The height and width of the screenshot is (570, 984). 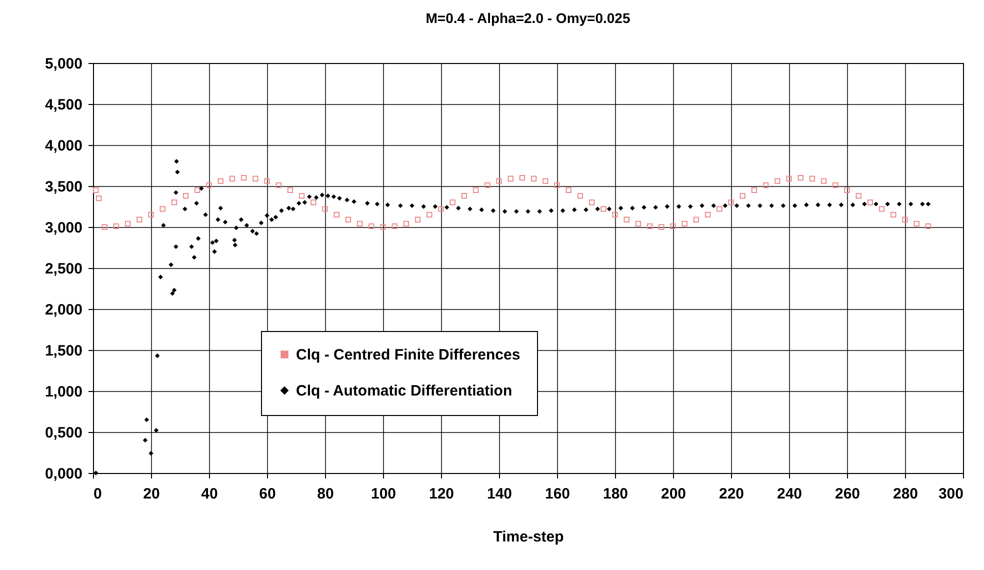 What do you see at coordinates (731, 494) in the screenshot?
I see `x-tick-label: 220` at bounding box center [731, 494].